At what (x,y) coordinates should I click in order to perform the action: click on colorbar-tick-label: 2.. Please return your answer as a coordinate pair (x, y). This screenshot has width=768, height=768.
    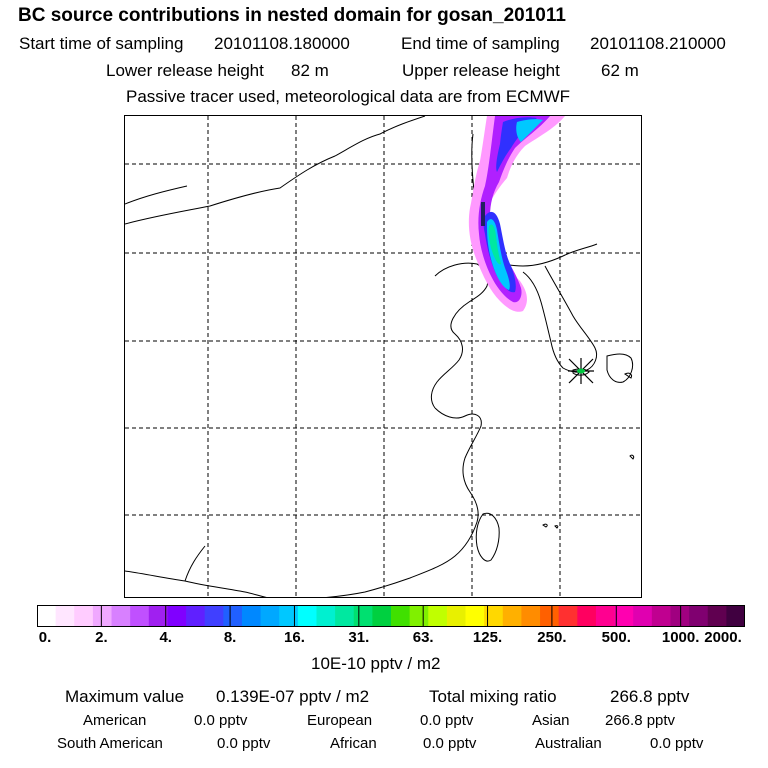
    Looking at the image, I should click on (101, 637).